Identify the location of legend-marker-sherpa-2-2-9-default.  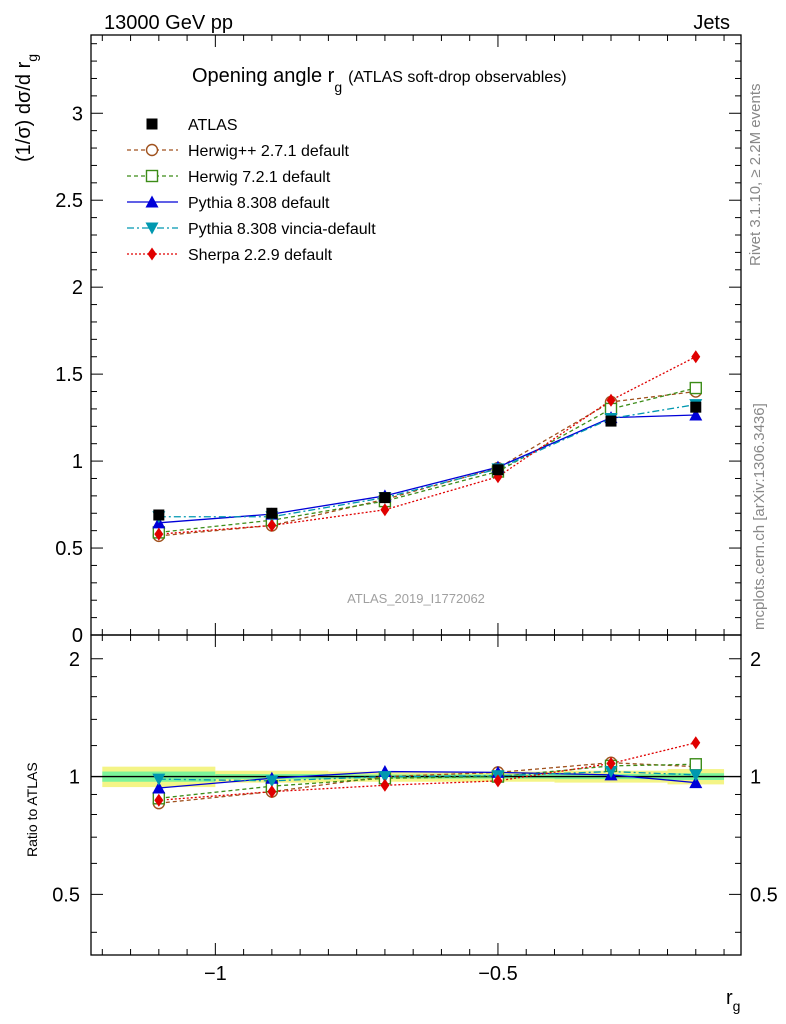
(152, 254).